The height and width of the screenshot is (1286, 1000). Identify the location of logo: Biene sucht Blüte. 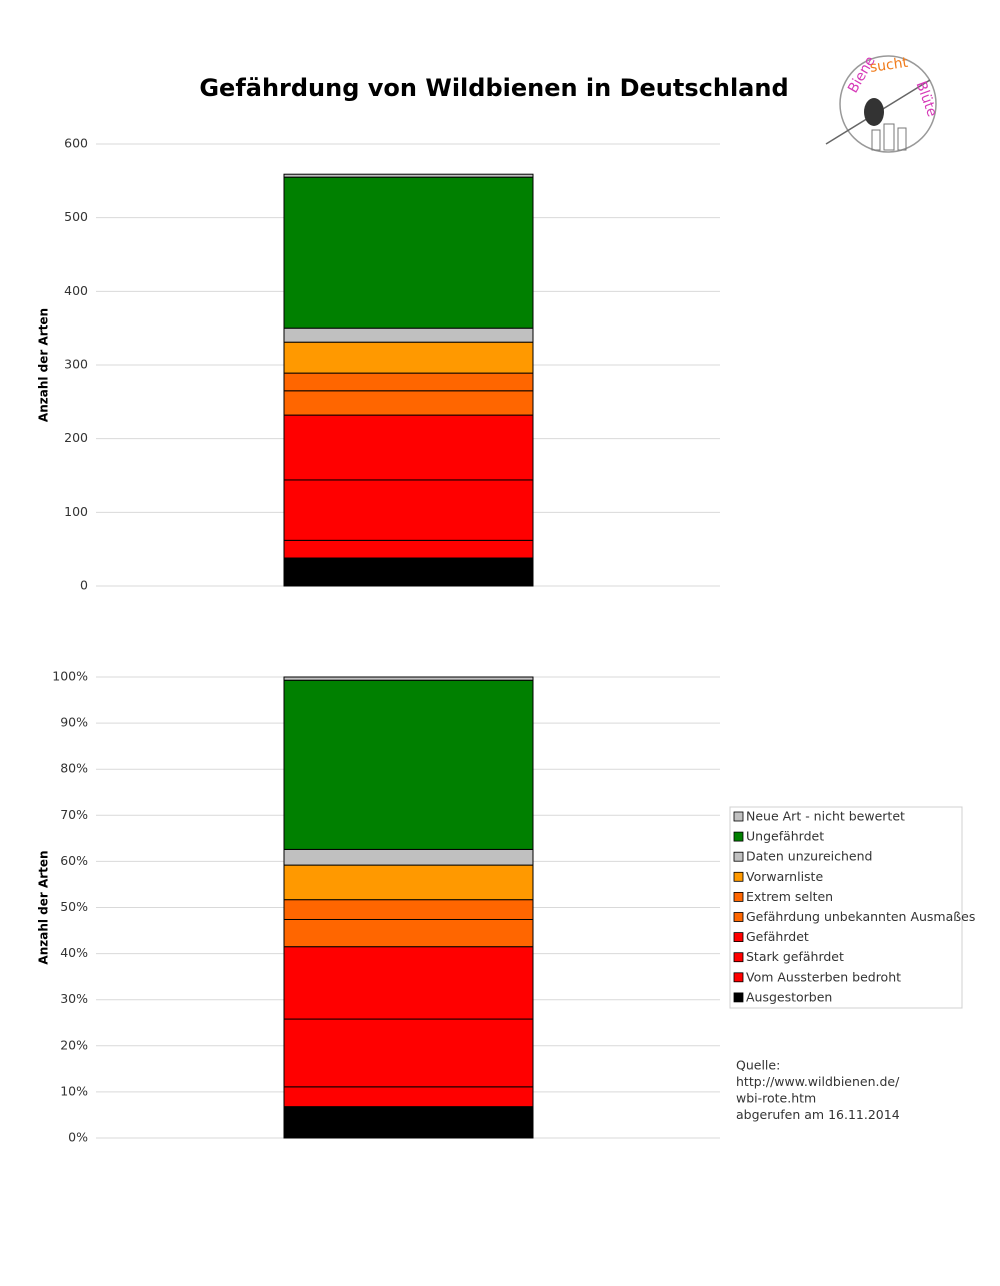
(882, 103).